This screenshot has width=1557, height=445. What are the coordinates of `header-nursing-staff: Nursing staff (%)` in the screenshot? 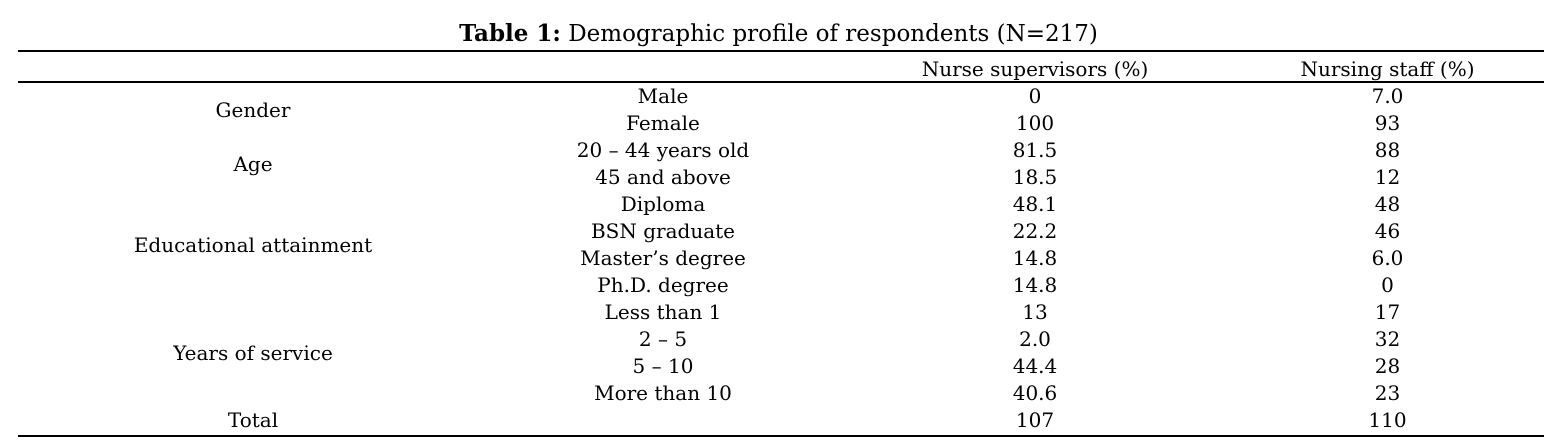 It's located at (1387, 69).